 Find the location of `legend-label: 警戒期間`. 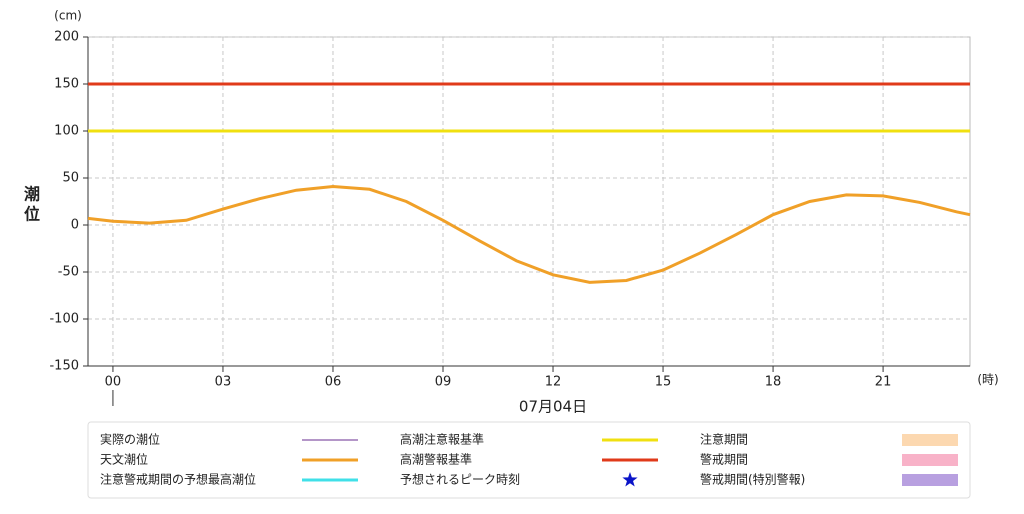

legend-label: 警戒期間 is located at coordinates (724, 459).